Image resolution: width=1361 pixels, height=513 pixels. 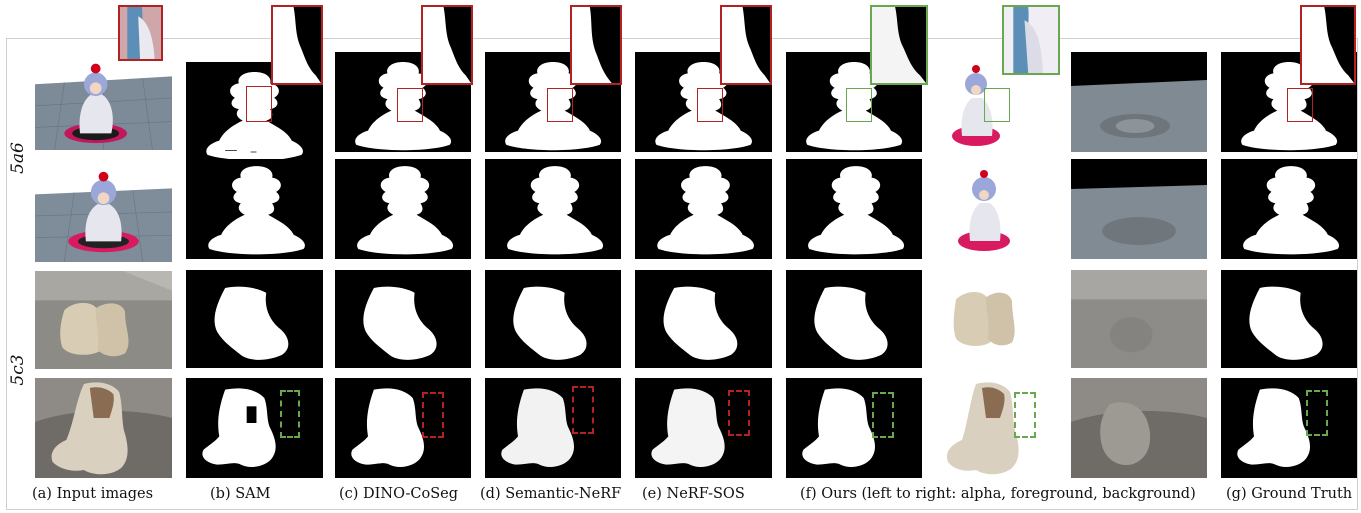 What do you see at coordinates (297, 45) in the screenshot?
I see `sam-zoom-inset` at bounding box center [297, 45].